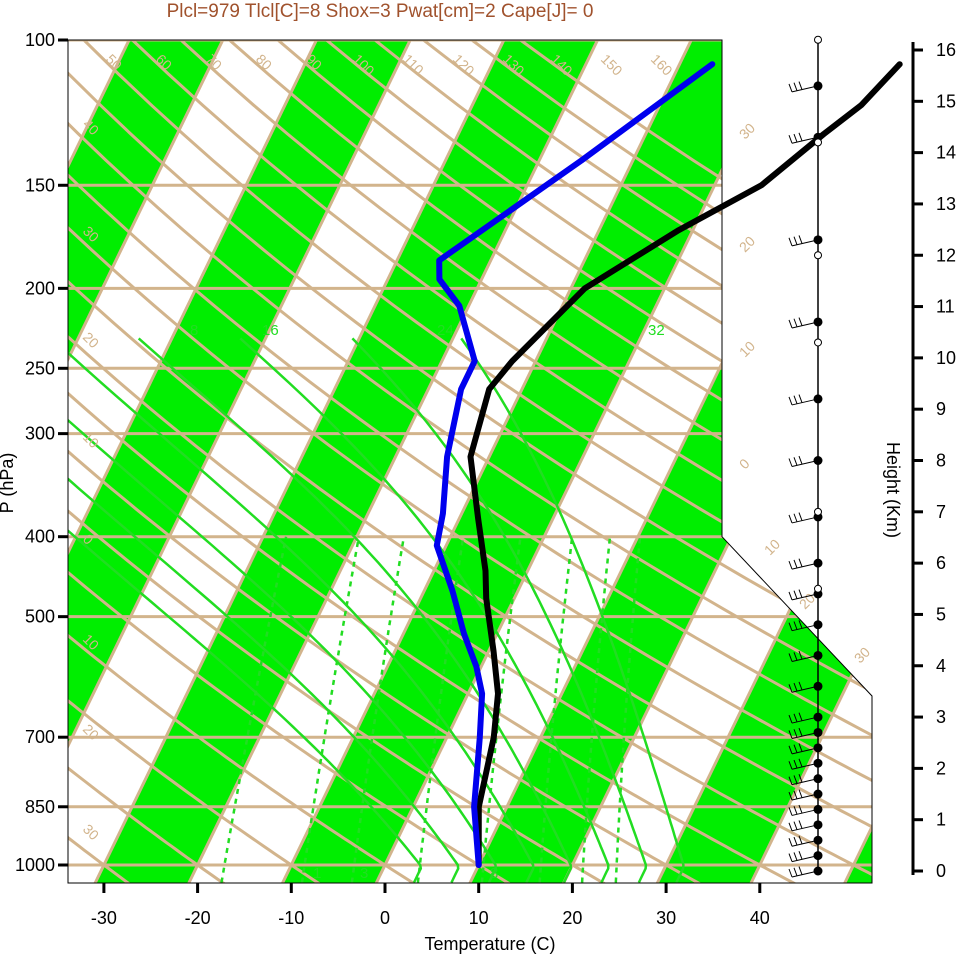 The width and height of the screenshot is (961, 957). What do you see at coordinates (744, 463) in the screenshot?
I see `isotherm-label: 0` at bounding box center [744, 463].